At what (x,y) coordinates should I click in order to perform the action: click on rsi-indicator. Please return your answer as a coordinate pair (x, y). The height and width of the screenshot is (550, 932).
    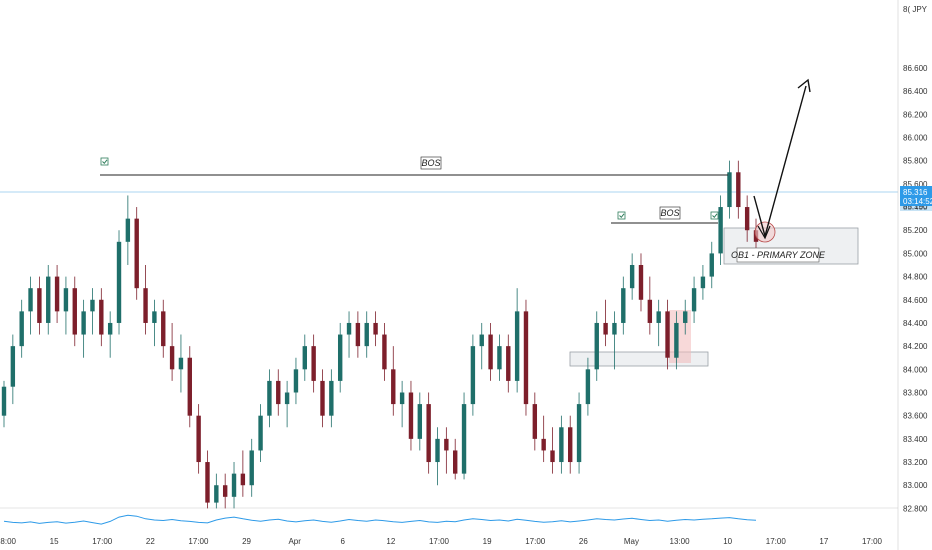
    Looking at the image, I should click on (380, 519).